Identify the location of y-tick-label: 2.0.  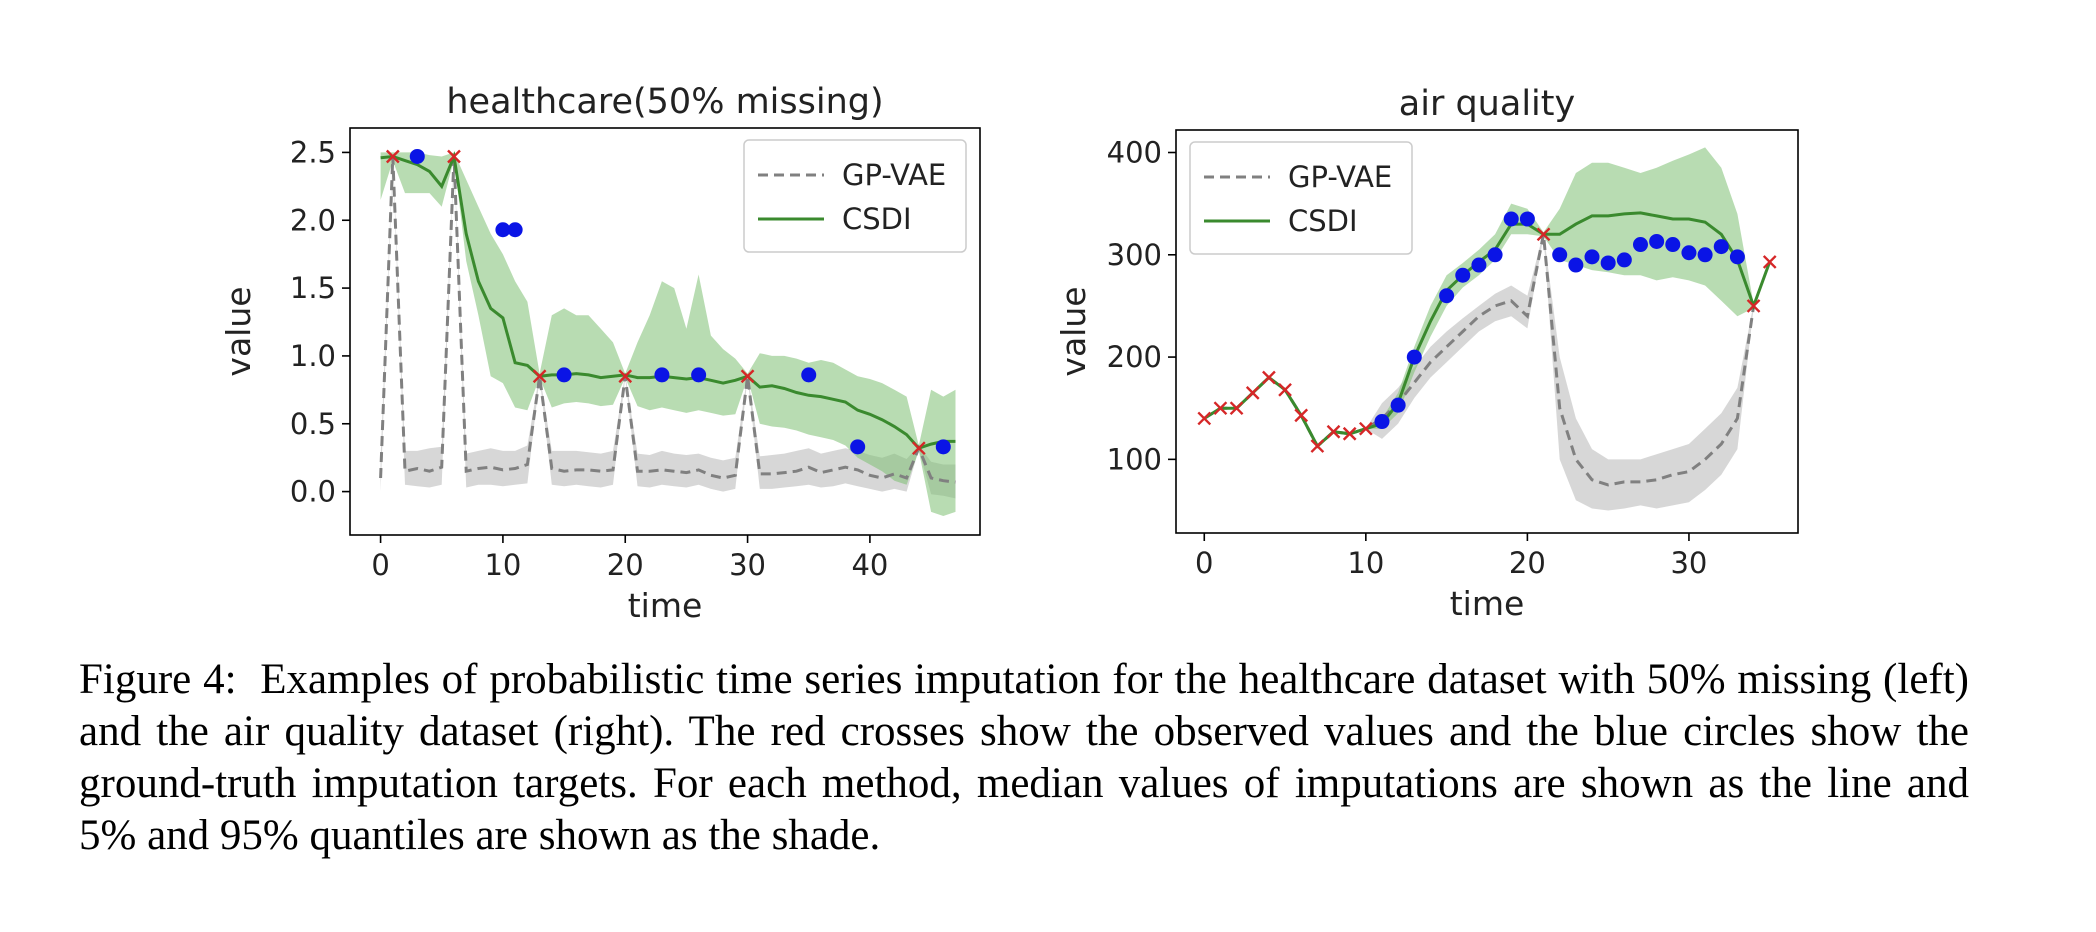
(313, 220).